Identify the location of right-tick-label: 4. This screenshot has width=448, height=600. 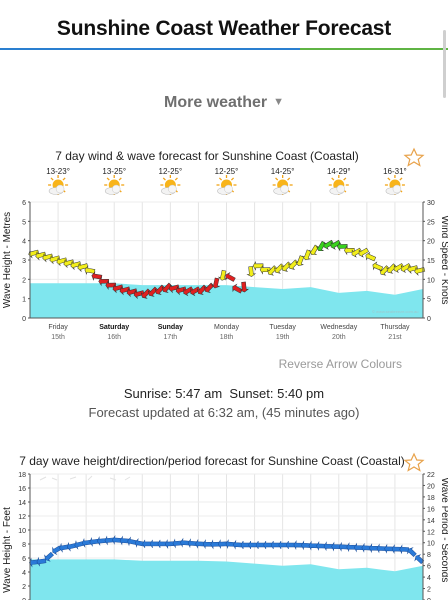
(429, 578).